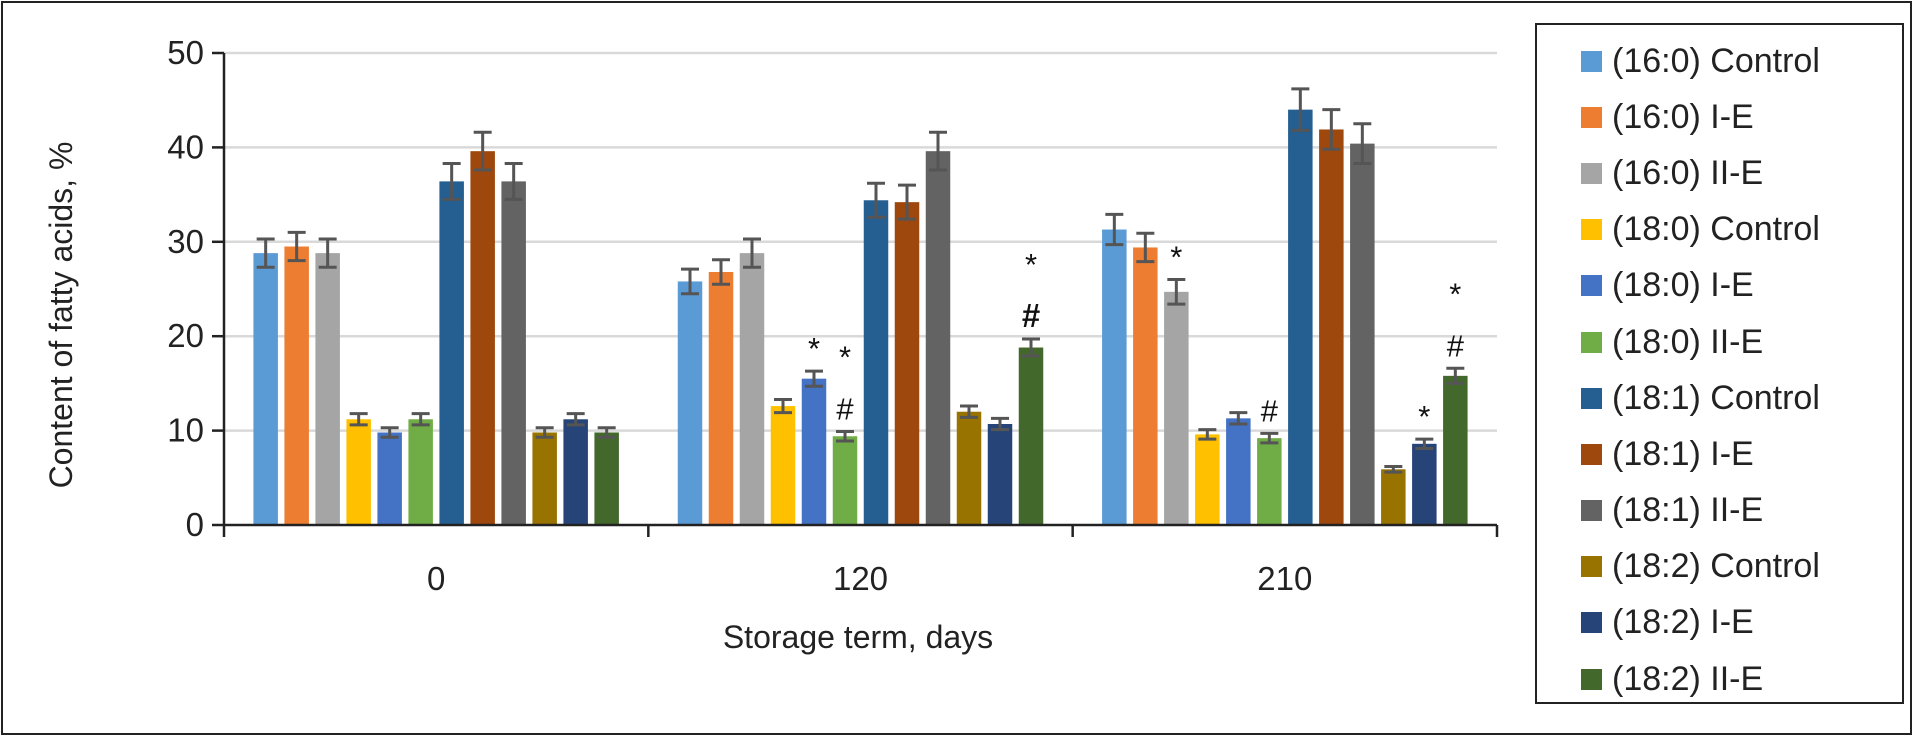 The height and width of the screenshot is (738, 1915). What do you see at coordinates (858, 637) in the screenshot?
I see `x-axis-title: Storage term, days` at bounding box center [858, 637].